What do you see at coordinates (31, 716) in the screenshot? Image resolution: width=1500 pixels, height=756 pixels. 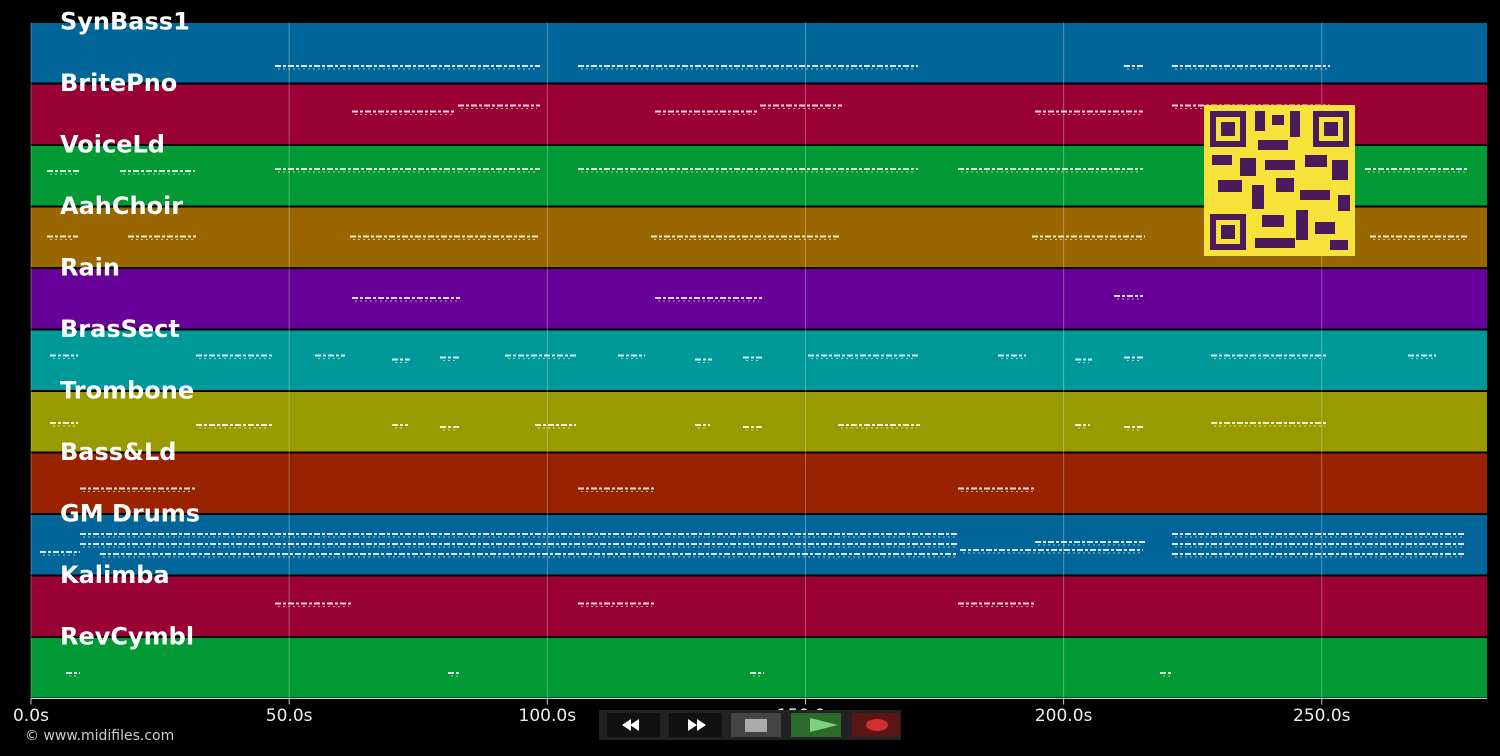 I see `tick-label: 0.0s` at bounding box center [31, 716].